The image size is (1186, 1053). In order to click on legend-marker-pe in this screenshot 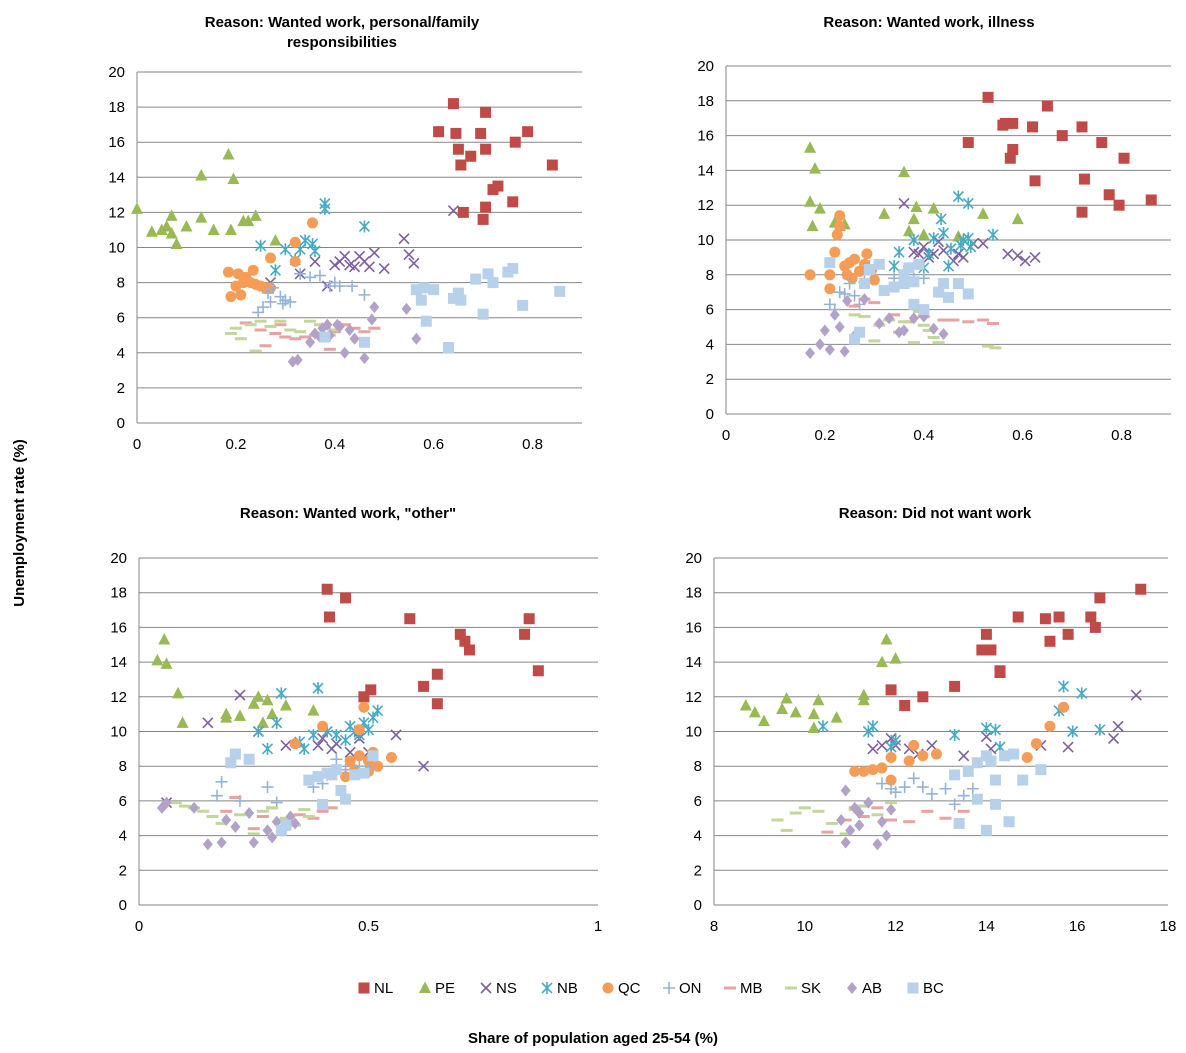, I will do `click(425, 987)`.